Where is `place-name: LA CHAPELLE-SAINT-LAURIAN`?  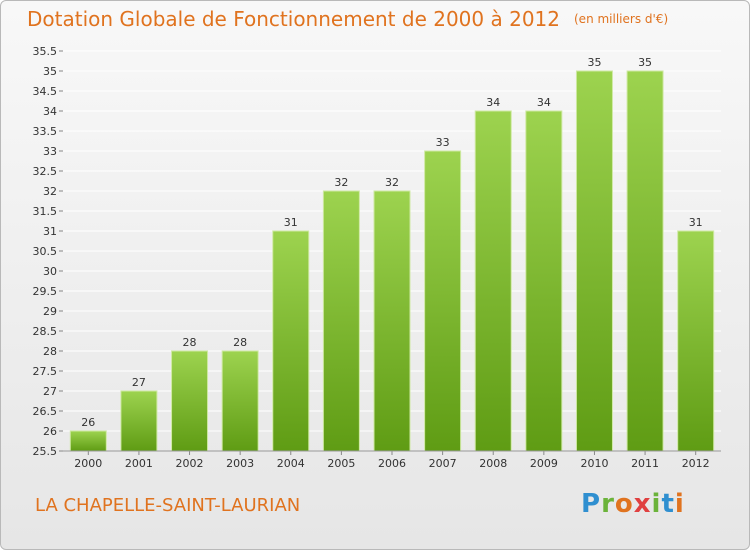 place-name: LA CHAPELLE-SAINT-LAURIAN is located at coordinates (168, 505).